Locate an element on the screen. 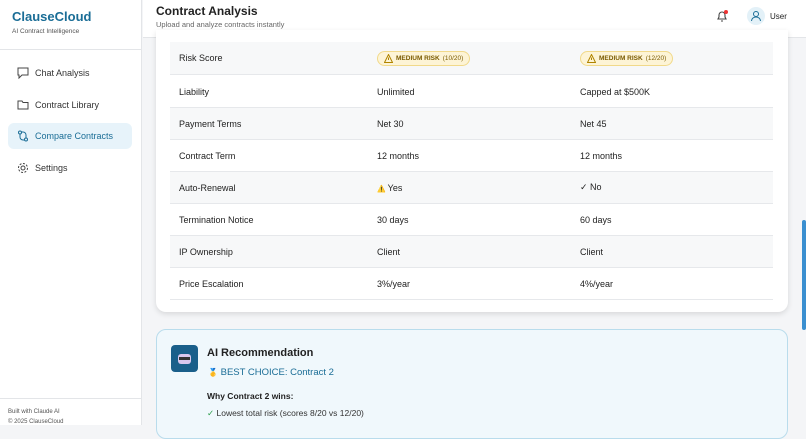  cell-value: Net 30 is located at coordinates (390, 124).